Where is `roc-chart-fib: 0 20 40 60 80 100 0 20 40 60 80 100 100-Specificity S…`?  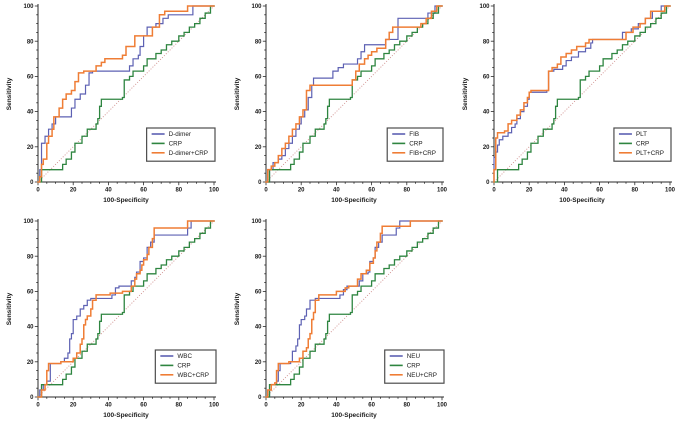 roc-chart-fib: 0 20 40 60 80 100 0 20 40 60 80 100 100-Specificity S… is located at coordinates (341, 104).